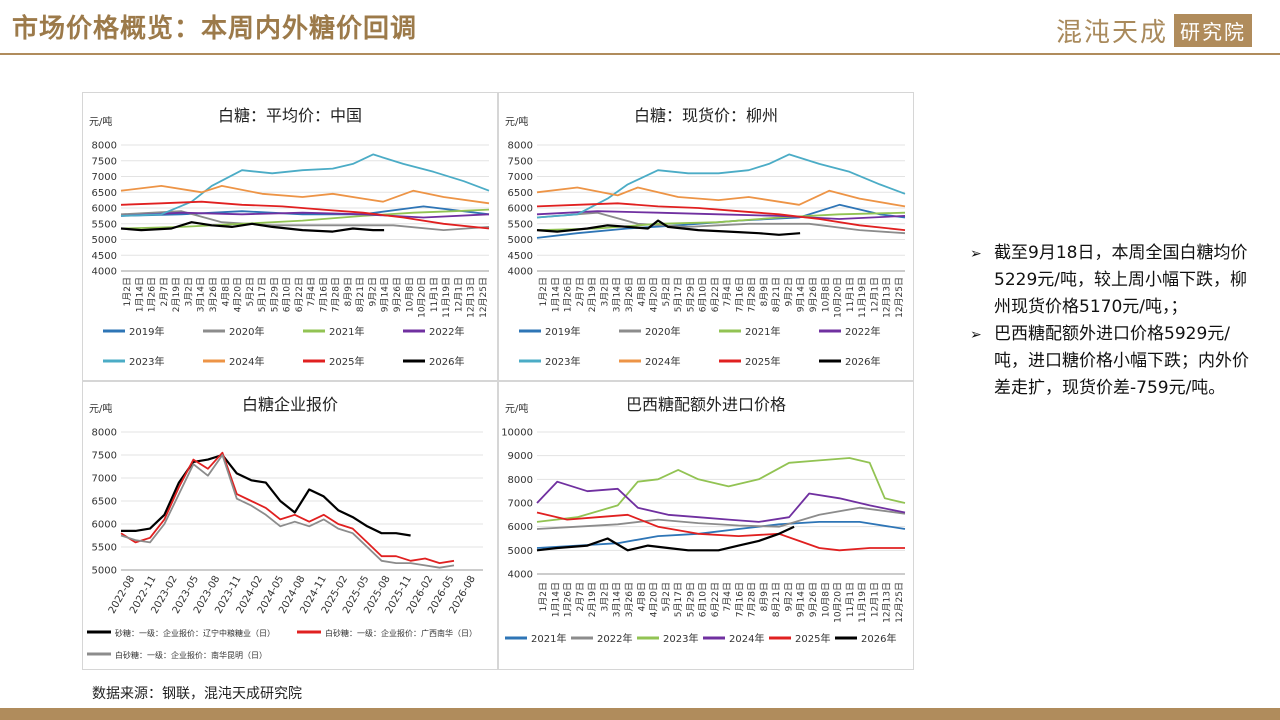 The width and height of the screenshot is (1280, 720). I want to click on legend-label: 2022年, so click(446, 331).